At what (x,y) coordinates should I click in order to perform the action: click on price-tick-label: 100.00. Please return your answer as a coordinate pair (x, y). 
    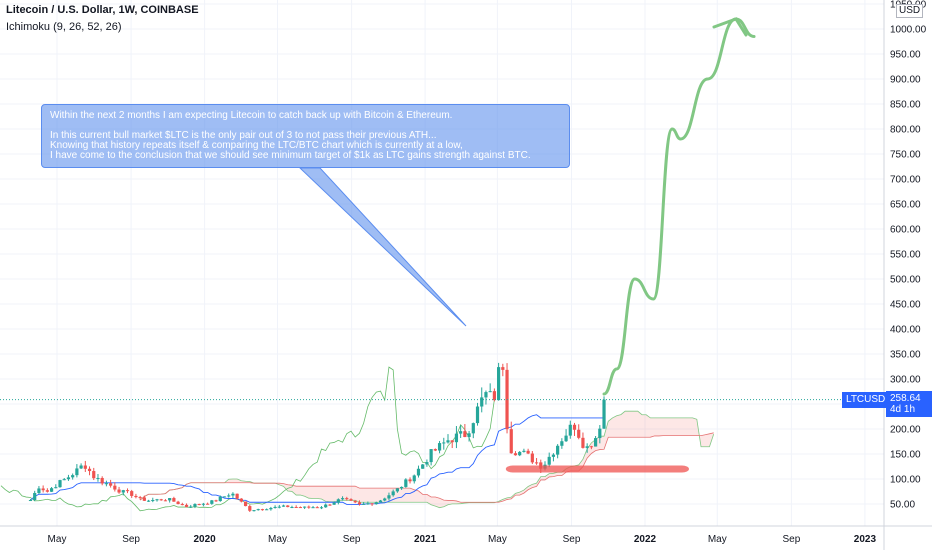
    Looking at the image, I should click on (905, 480).